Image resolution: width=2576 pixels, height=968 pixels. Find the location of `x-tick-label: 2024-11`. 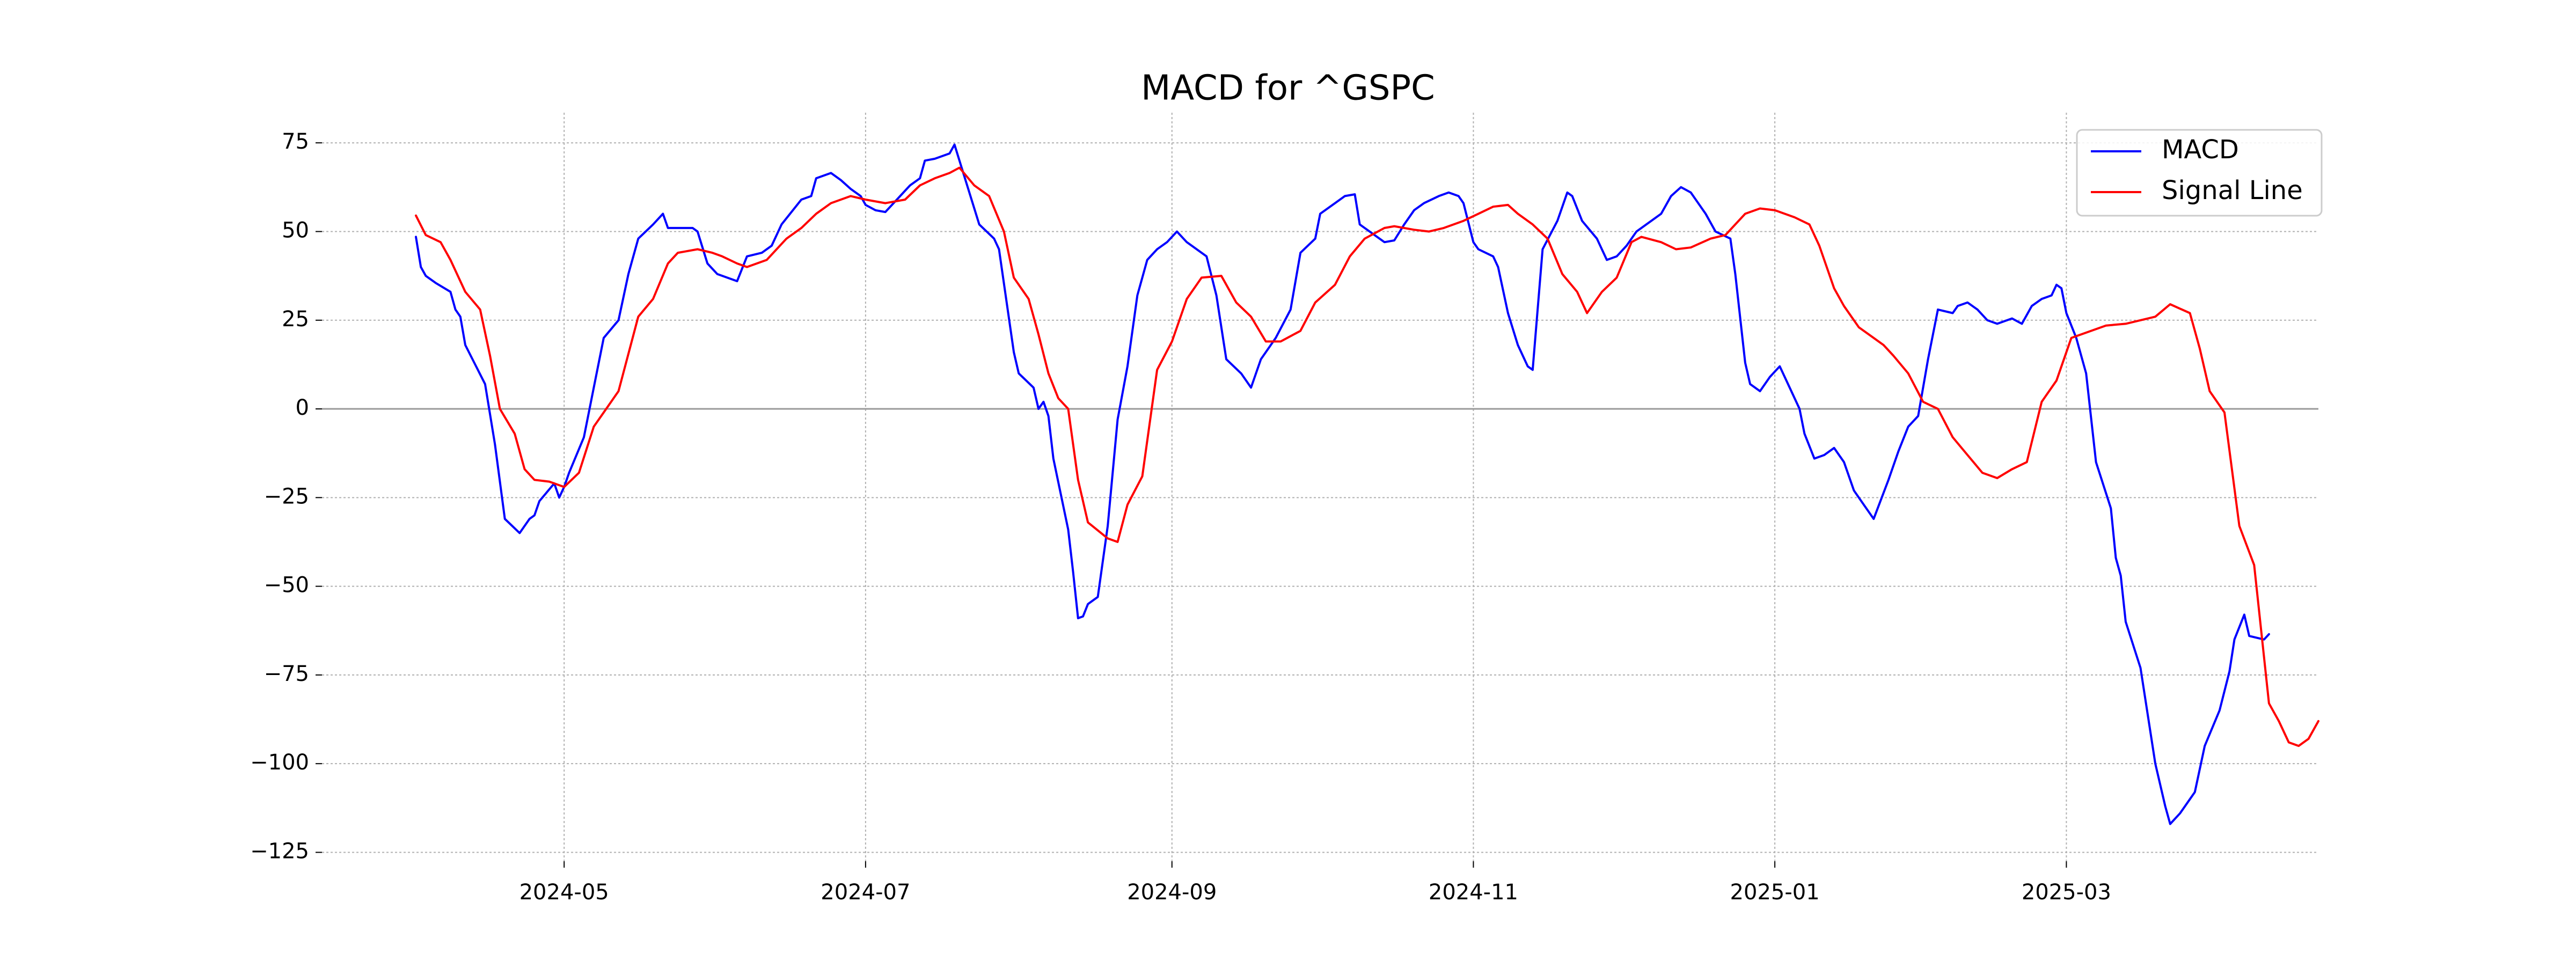

x-tick-label: 2024-11 is located at coordinates (1473, 892).